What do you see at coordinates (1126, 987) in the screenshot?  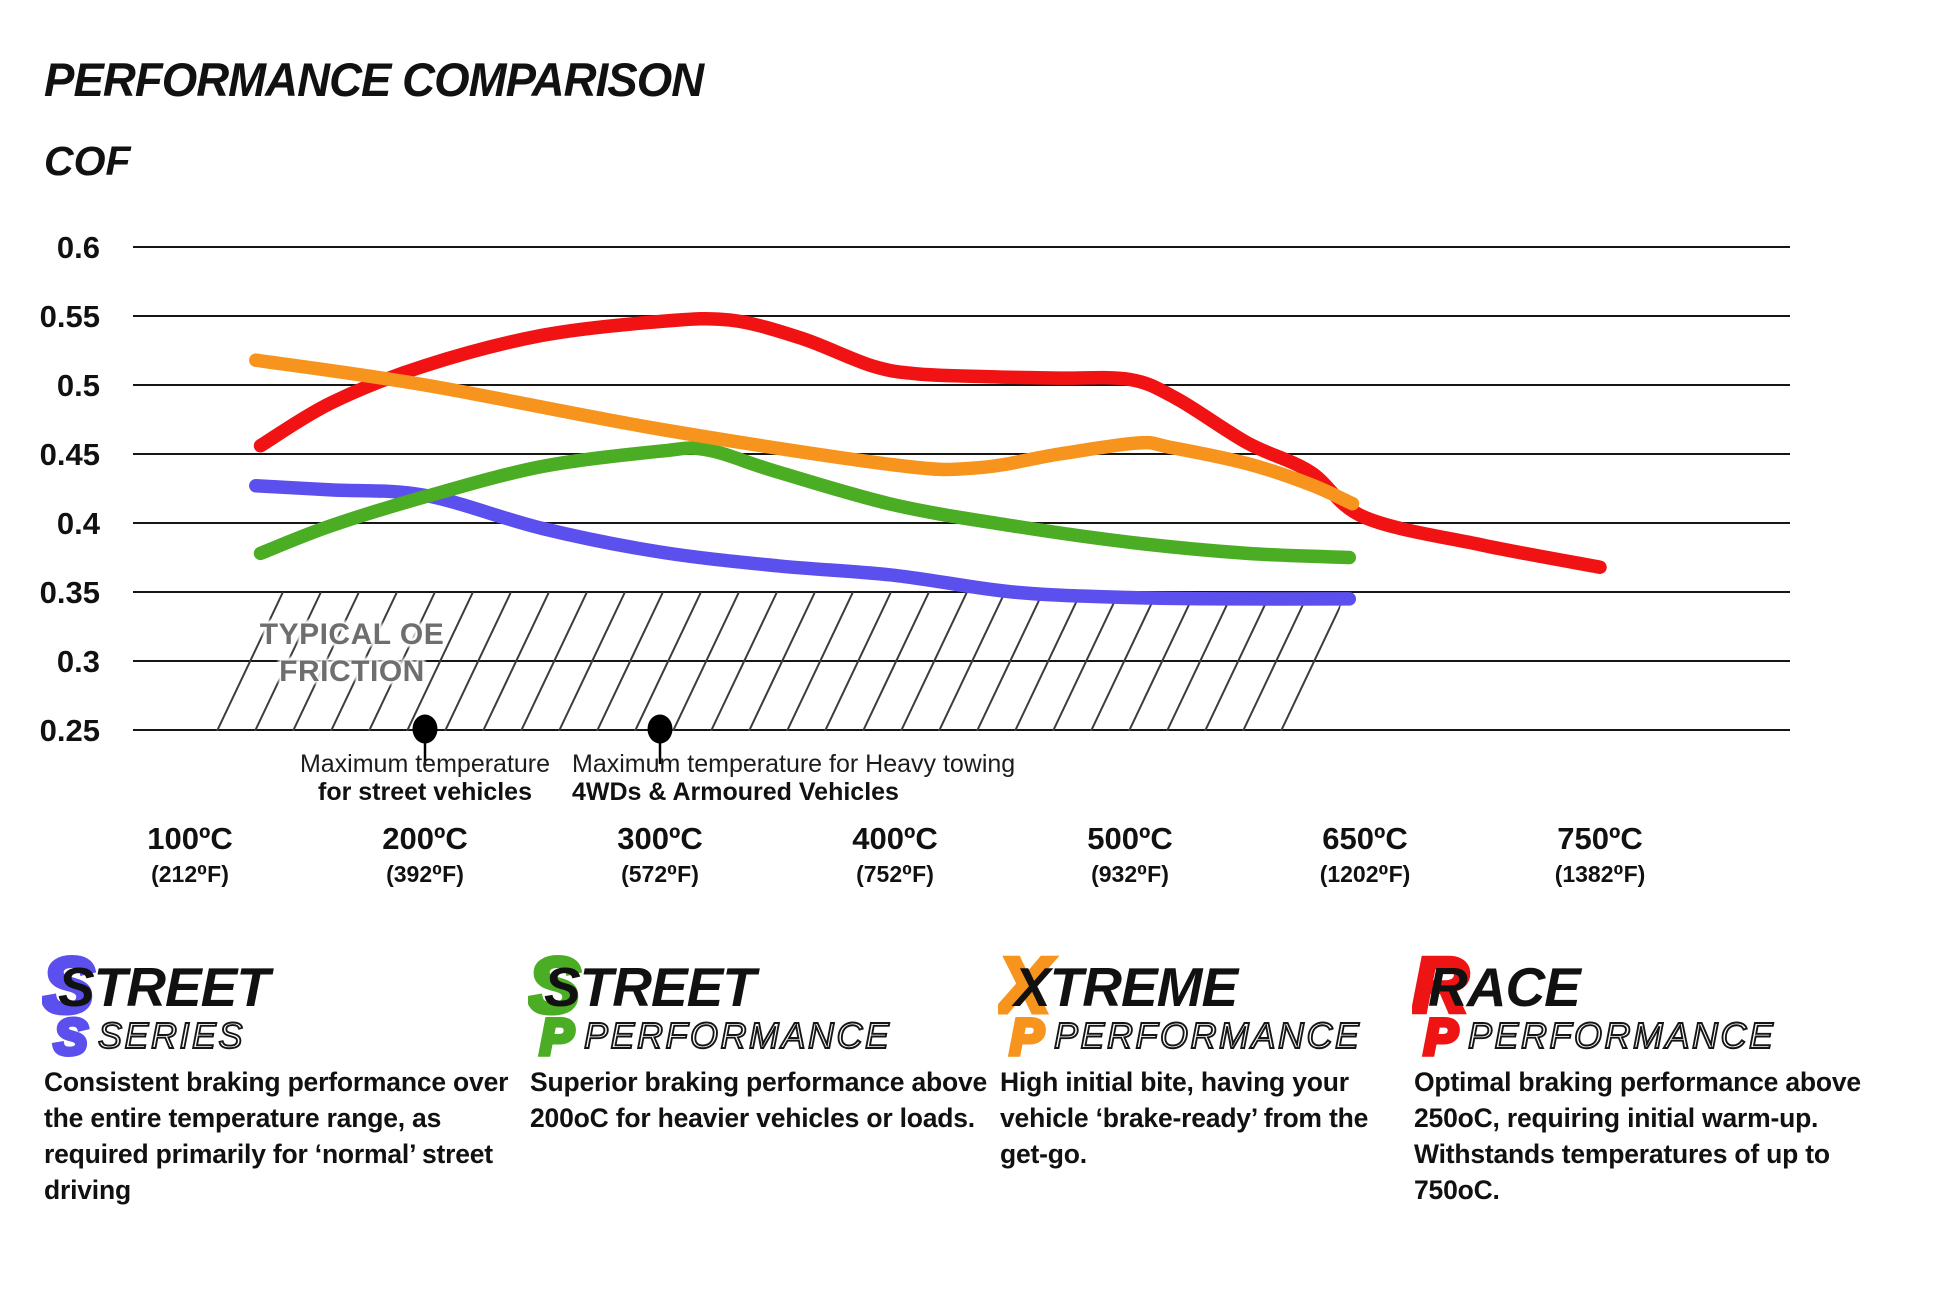 I see `xtreme-performance-word: XTREME` at bounding box center [1126, 987].